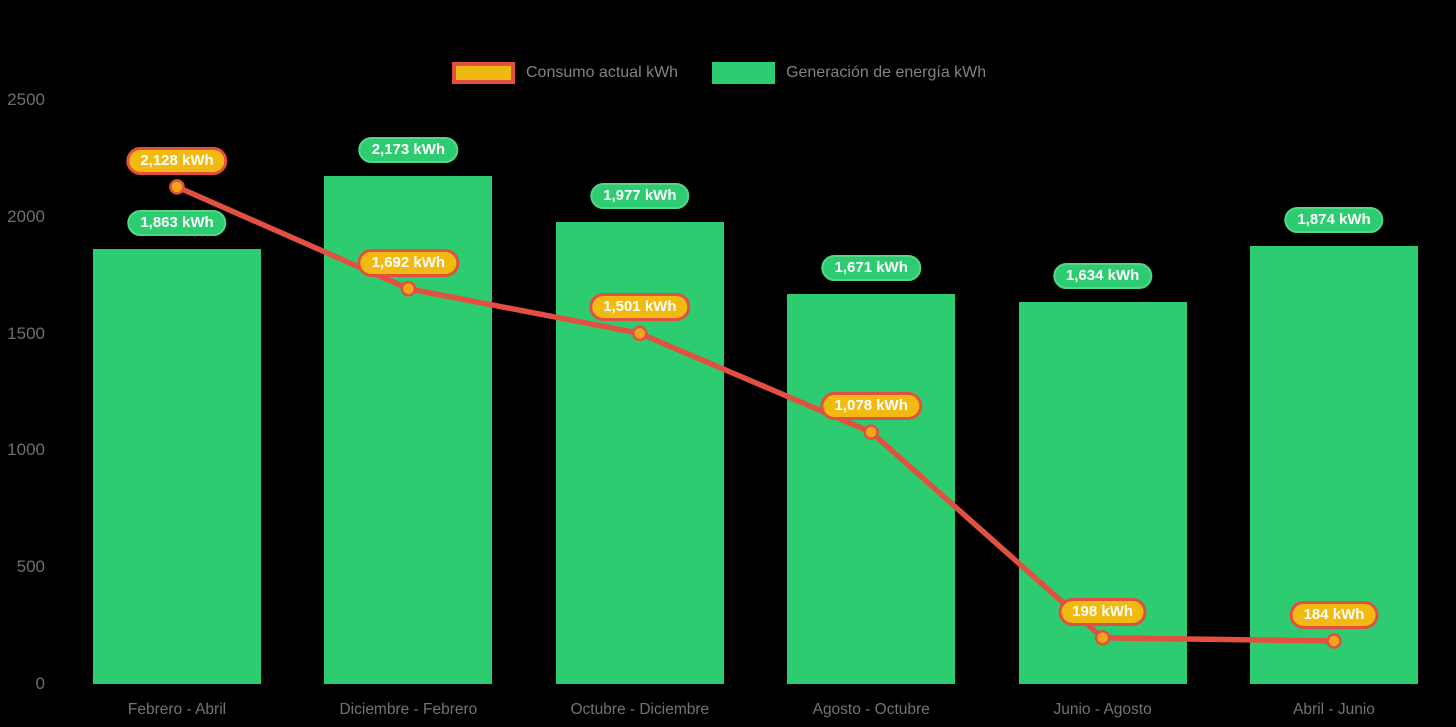 The width and height of the screenshot is (1456, 727). I want to click on y-axis-tick: 1500, so click(26, 333).